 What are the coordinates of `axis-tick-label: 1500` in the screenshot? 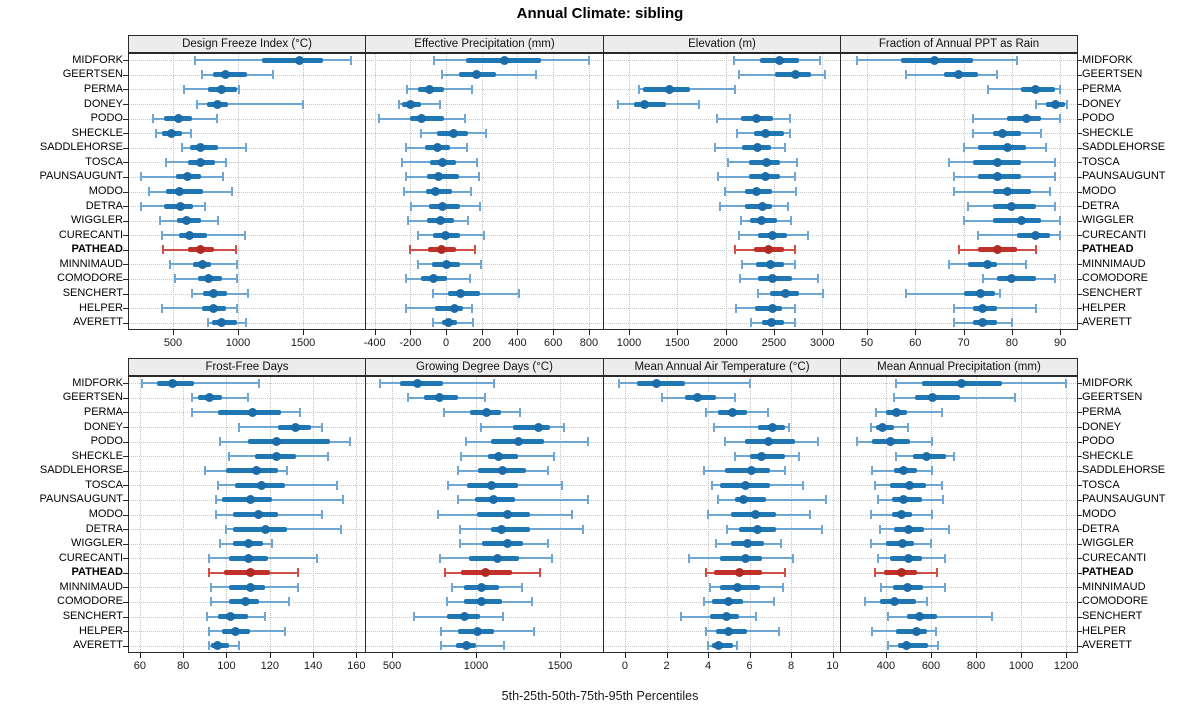 It's located at (677, 343).